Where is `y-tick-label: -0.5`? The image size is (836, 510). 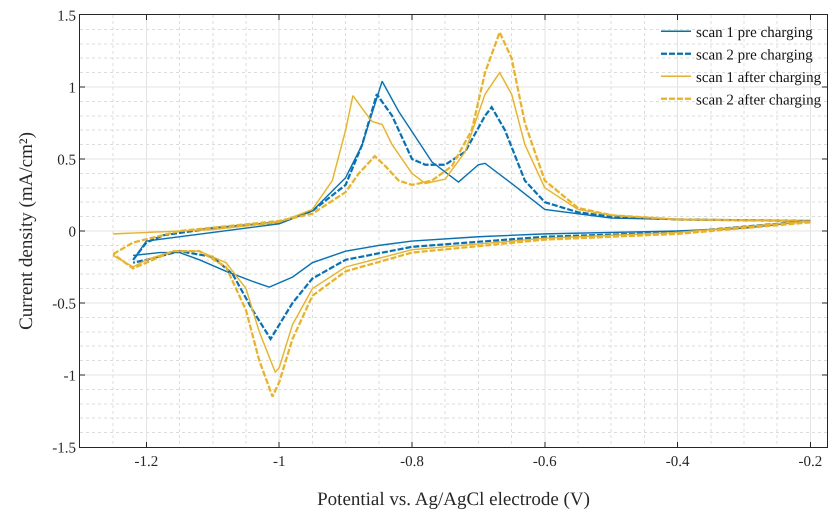
y-tick-label: -0.5 is located at coordinates (64, 304).